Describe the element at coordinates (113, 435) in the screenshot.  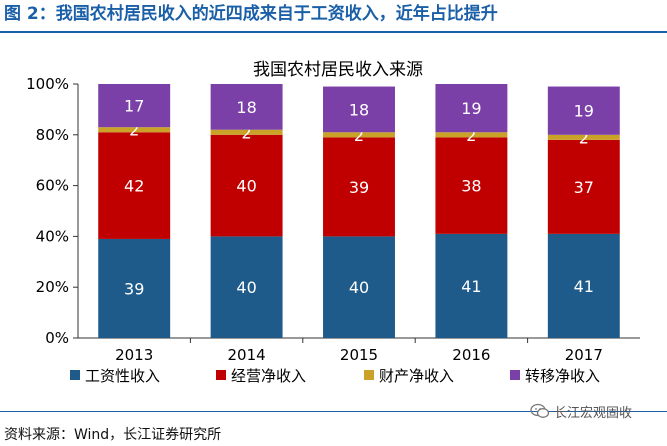
I see `source-note: 资料来源：Wind，长江证券研究所` at that location.